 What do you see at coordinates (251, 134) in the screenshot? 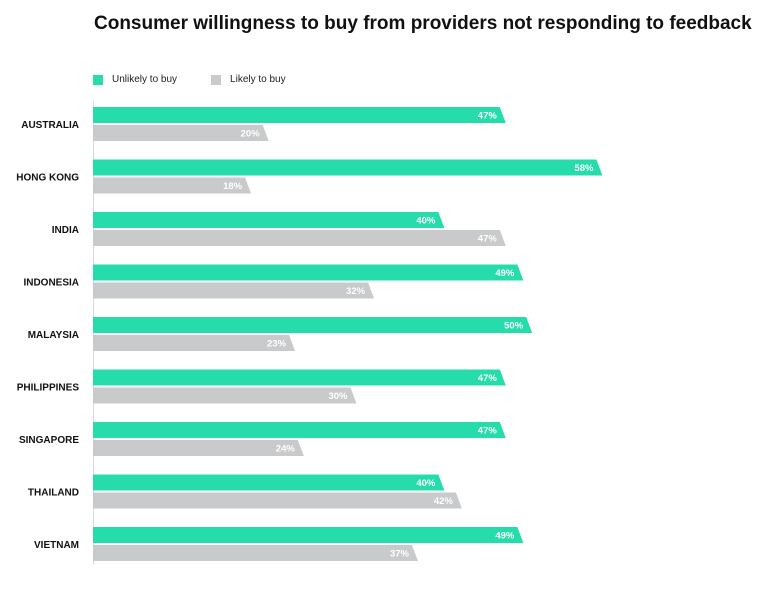
I see `bar-value-label: 20%` at bounding box center [251, 134].